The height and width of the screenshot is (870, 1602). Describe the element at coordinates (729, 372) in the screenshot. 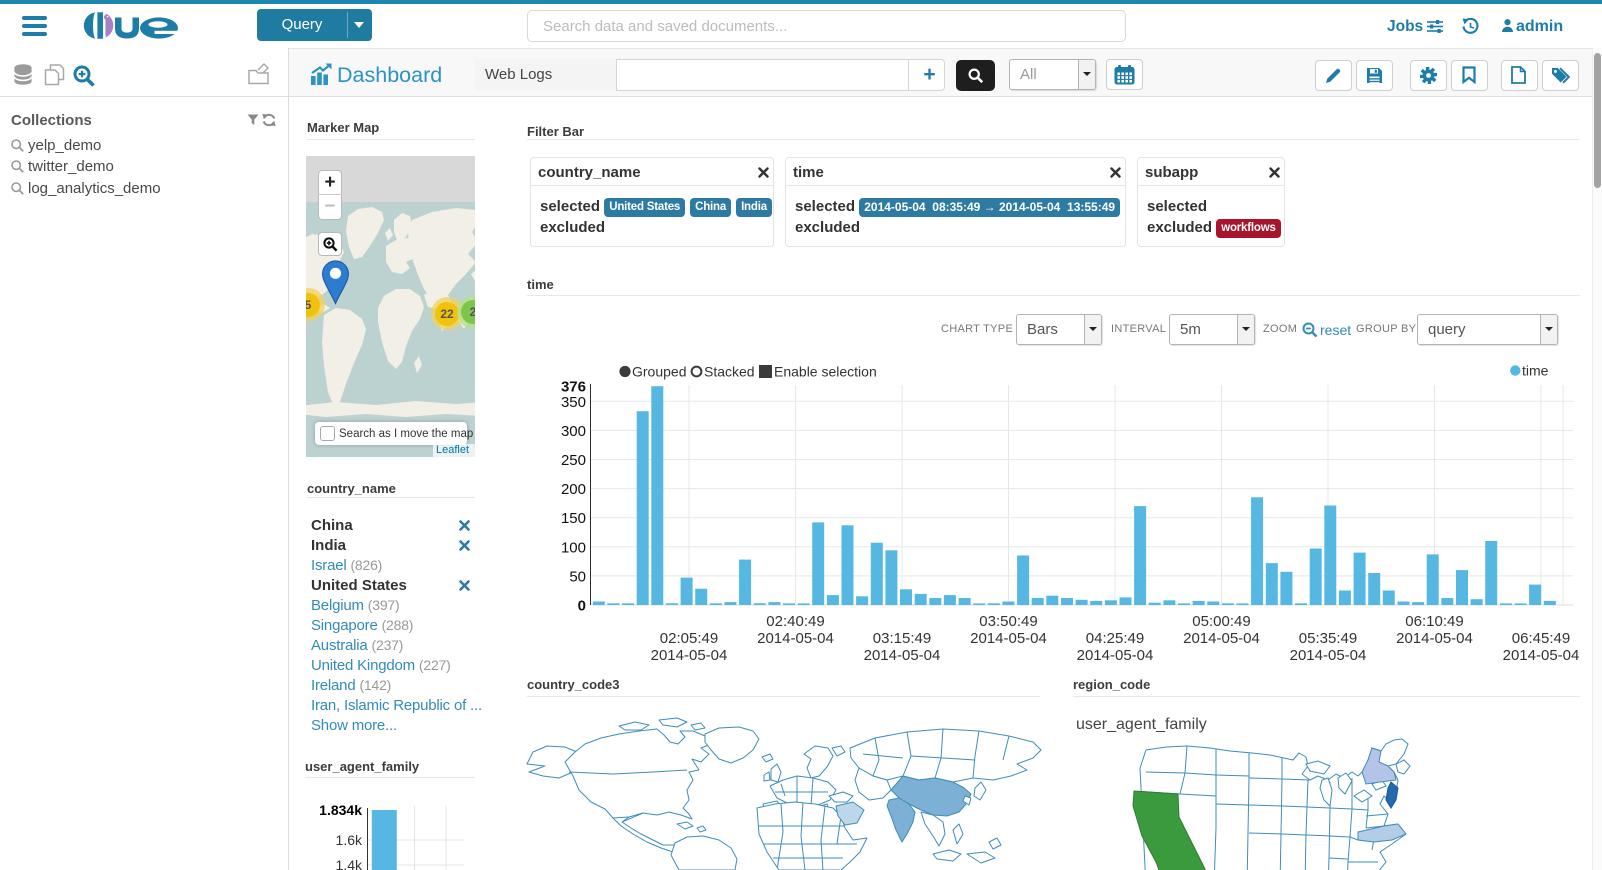

I see `svg-text: Stacked` at that location.